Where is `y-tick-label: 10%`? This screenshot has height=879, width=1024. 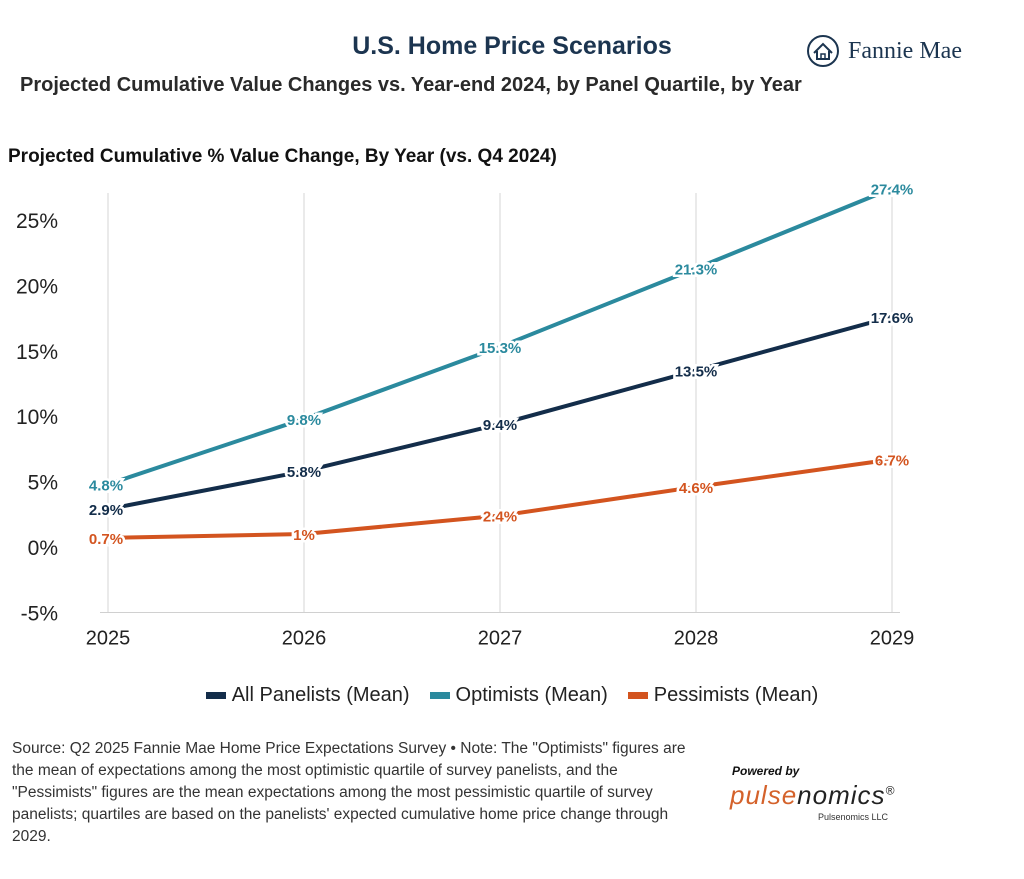 y-tick-label: 10% is located at coordinates (37, 417).